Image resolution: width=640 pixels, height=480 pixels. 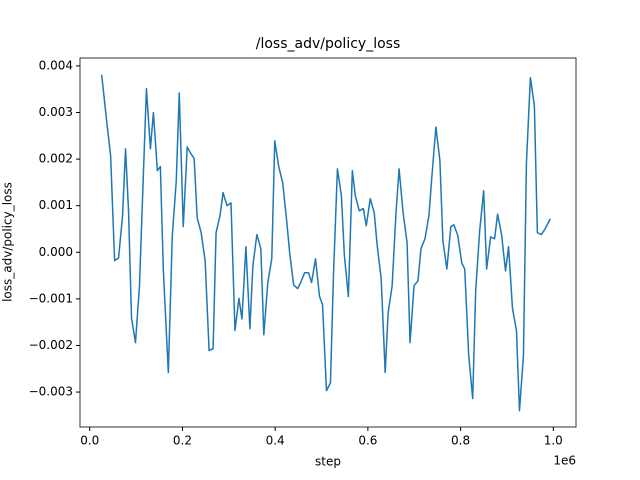 I want to click on x-tick-label: 0.4, so click(x=275, y=441).